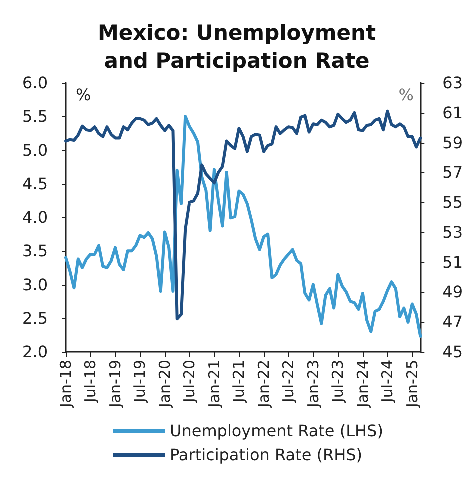 This screenshot has height=478, width=474. What do you see at coordinates (35, 352) in the screenshot?
I see `y-tick-label: 2.0` at bounding box center [35, 352].